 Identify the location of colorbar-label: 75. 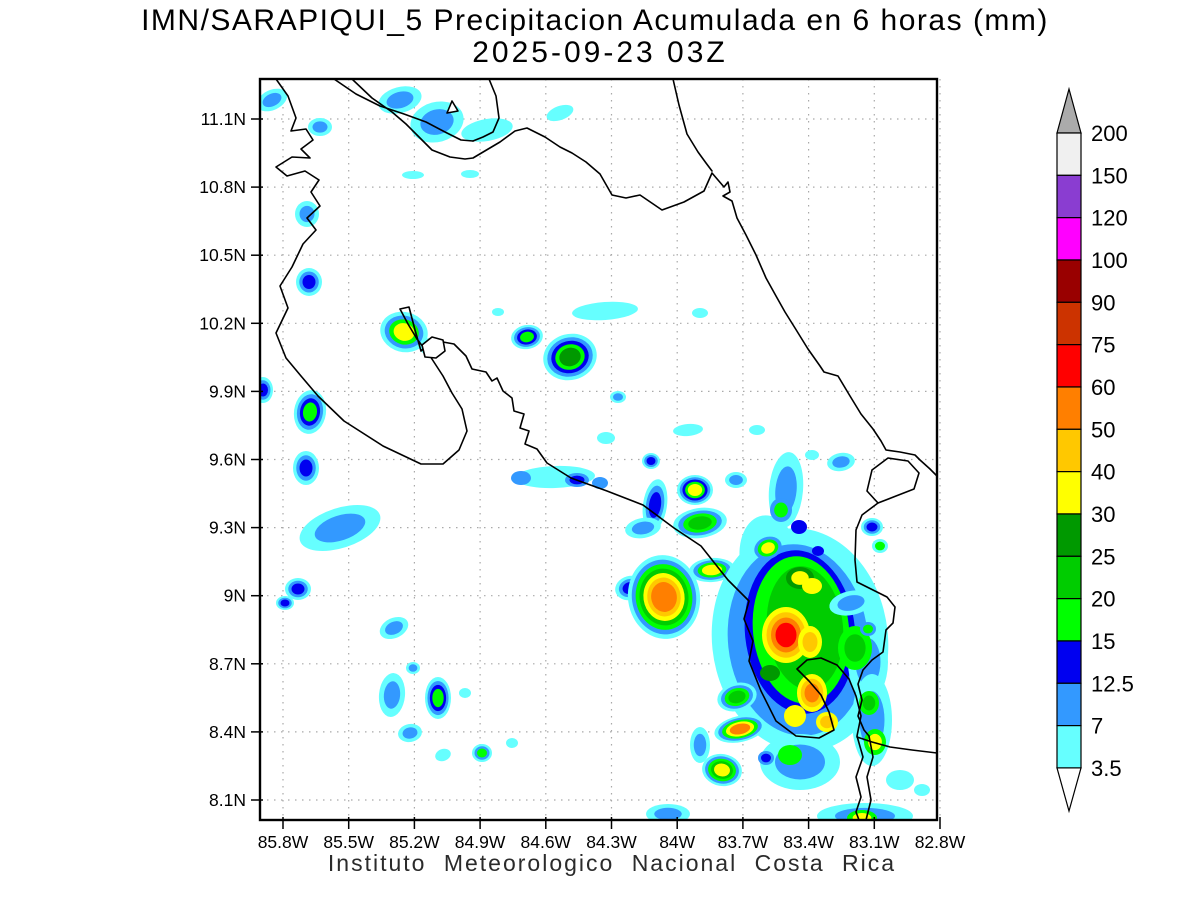
(1103, 345).